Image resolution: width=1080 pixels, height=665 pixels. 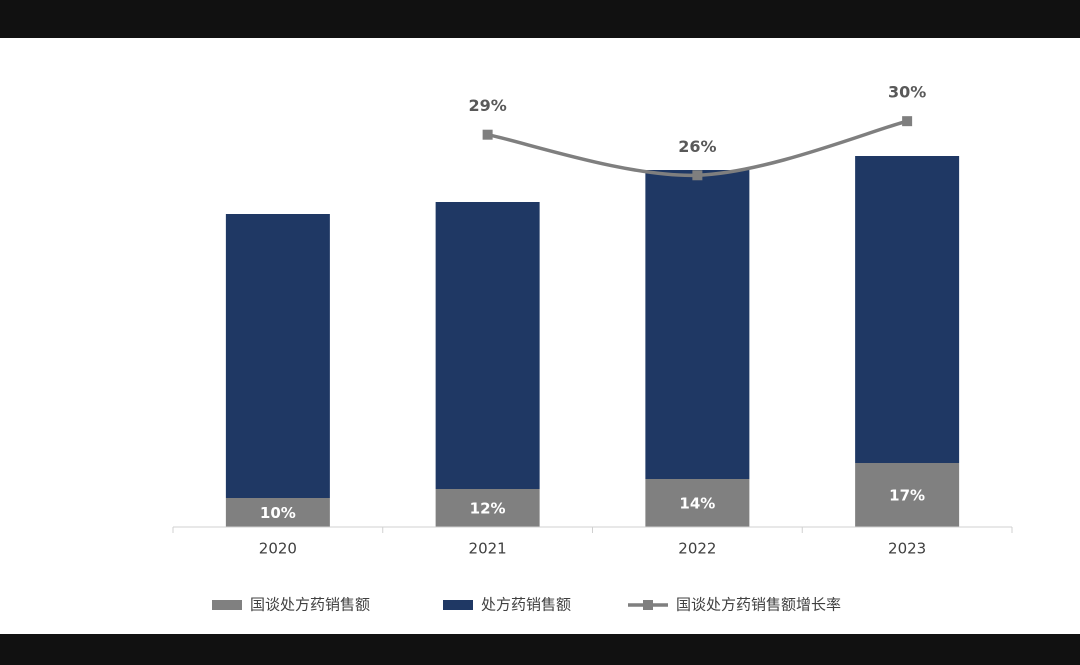 What do you see at coordinates (907, 92) in the screenshot?
I see `data-label: 30%` at bounding box center [907, 92].